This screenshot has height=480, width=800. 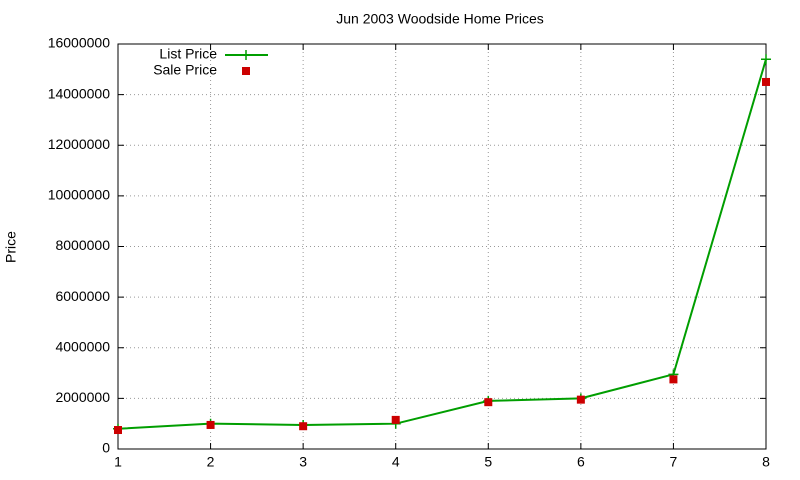 What do you see at coordinates (106, 448) in the screenshot?
I see `y-tick-label: 0` at bounding box center [106, 448].